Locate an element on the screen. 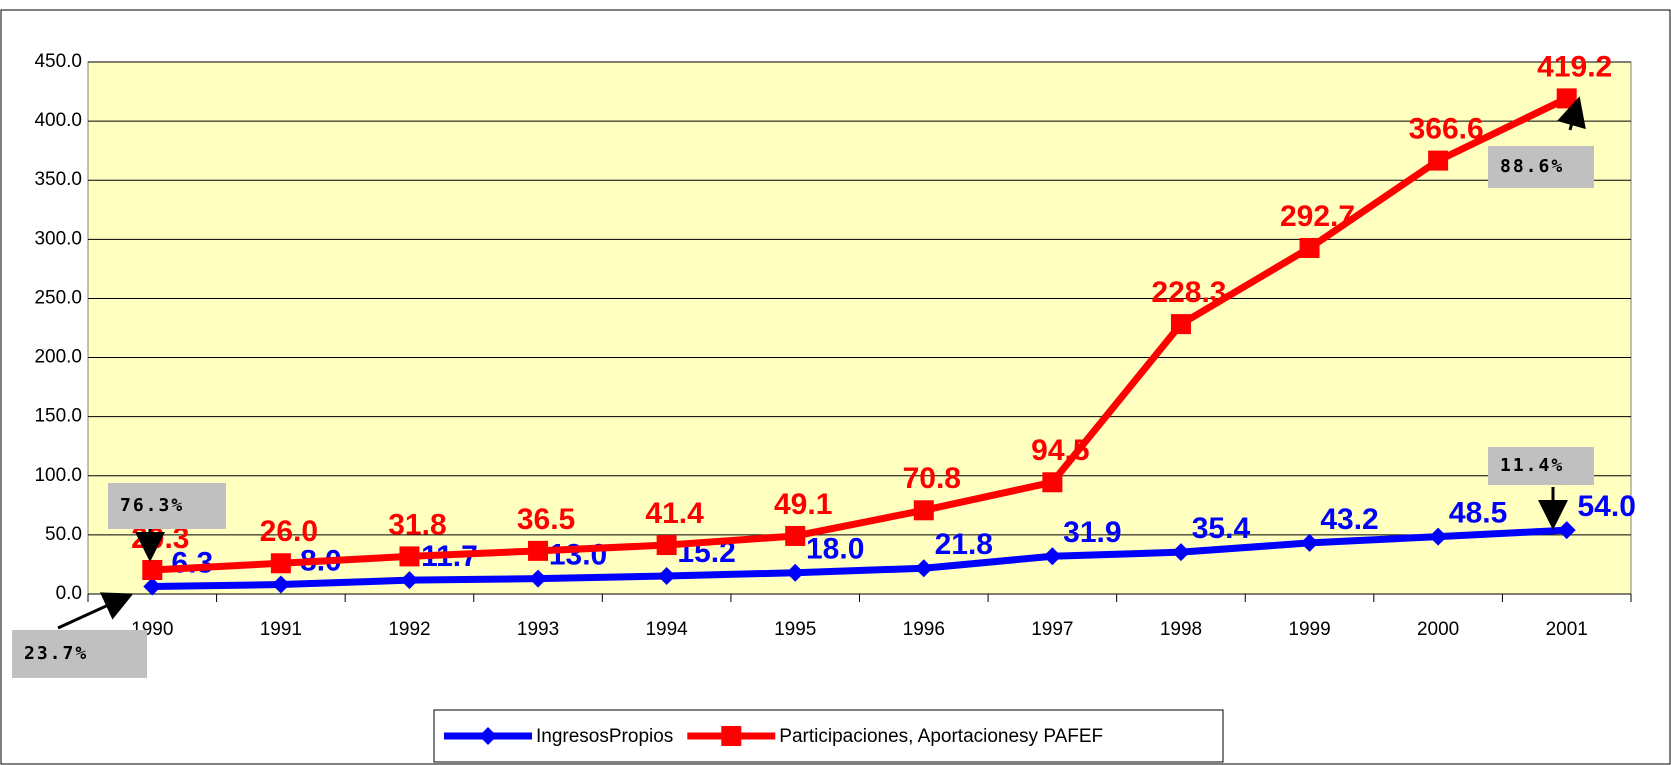  data-label: 41.4 is located at coordinates (674, 513).